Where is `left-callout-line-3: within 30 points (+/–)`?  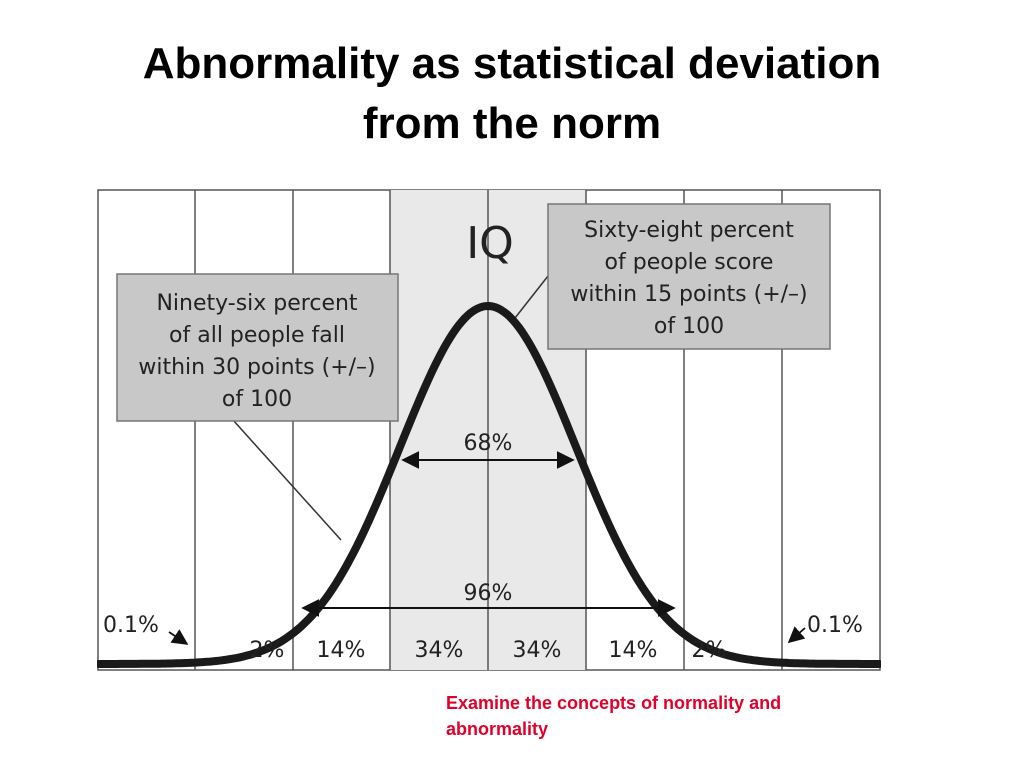
left-callout-line-3: within 30 points (+/–) is located at coordinates (256, 367).